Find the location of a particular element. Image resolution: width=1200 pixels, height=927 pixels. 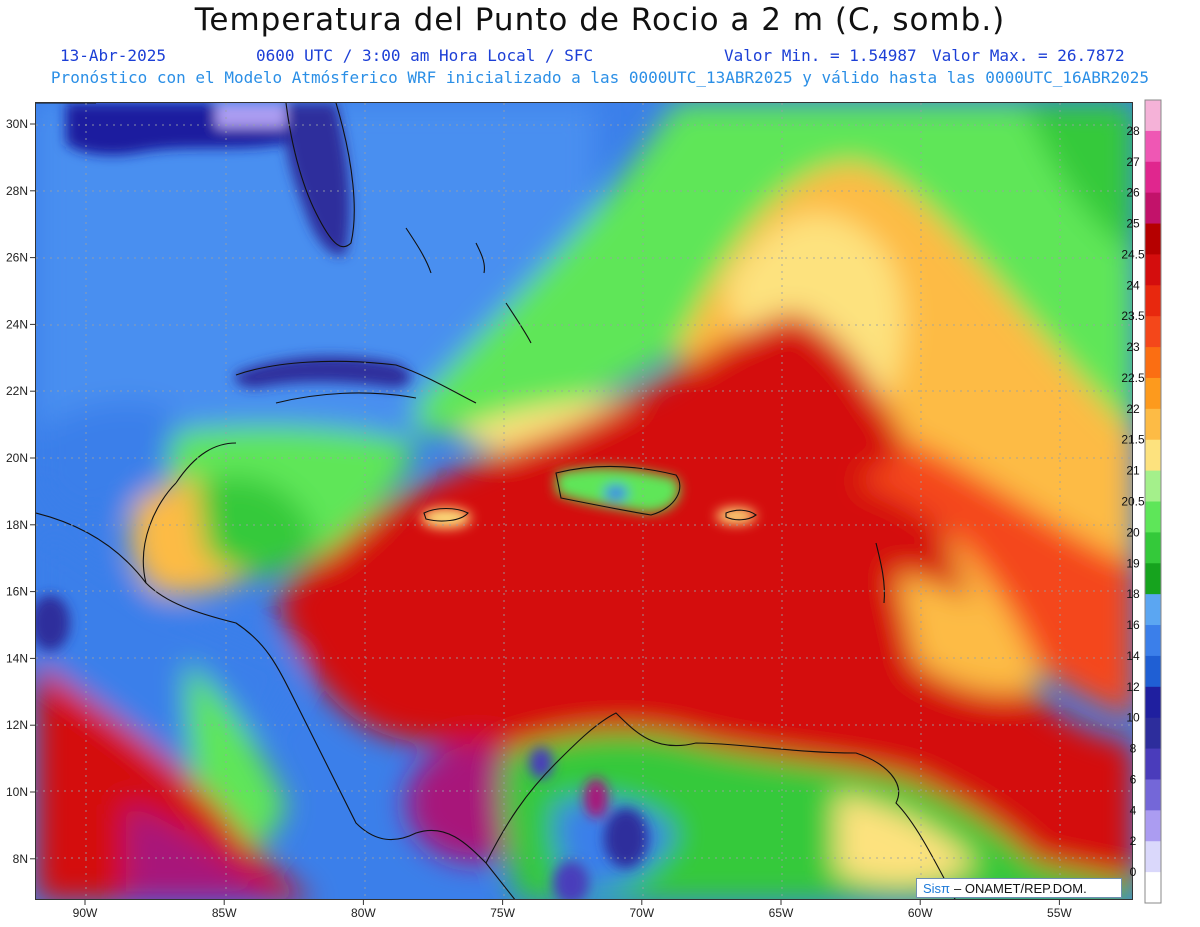

lon-label: 60W is located at coordinates (920, 913).